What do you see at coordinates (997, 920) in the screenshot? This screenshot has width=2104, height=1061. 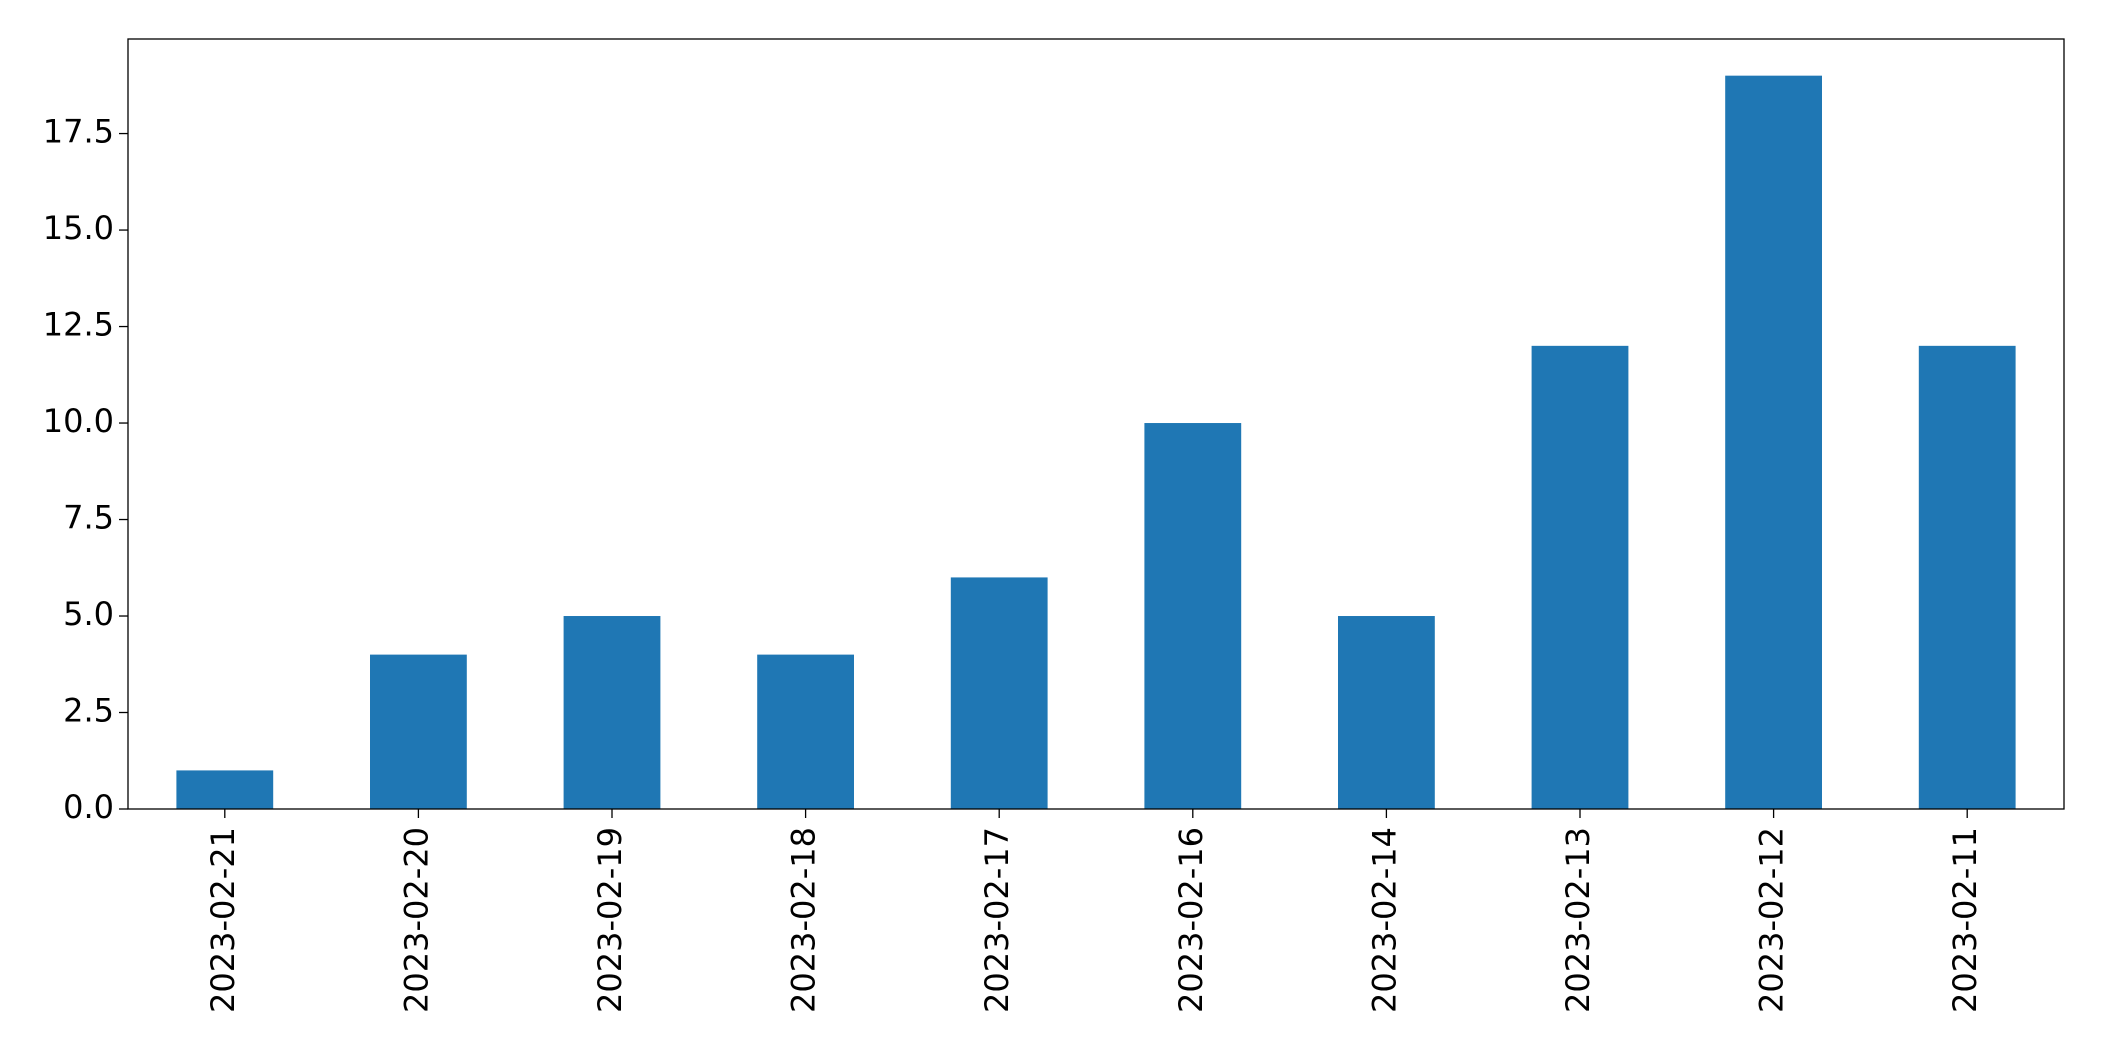 I see `x-tick-label: 2023-02-17` at bounding box center [997, 920].